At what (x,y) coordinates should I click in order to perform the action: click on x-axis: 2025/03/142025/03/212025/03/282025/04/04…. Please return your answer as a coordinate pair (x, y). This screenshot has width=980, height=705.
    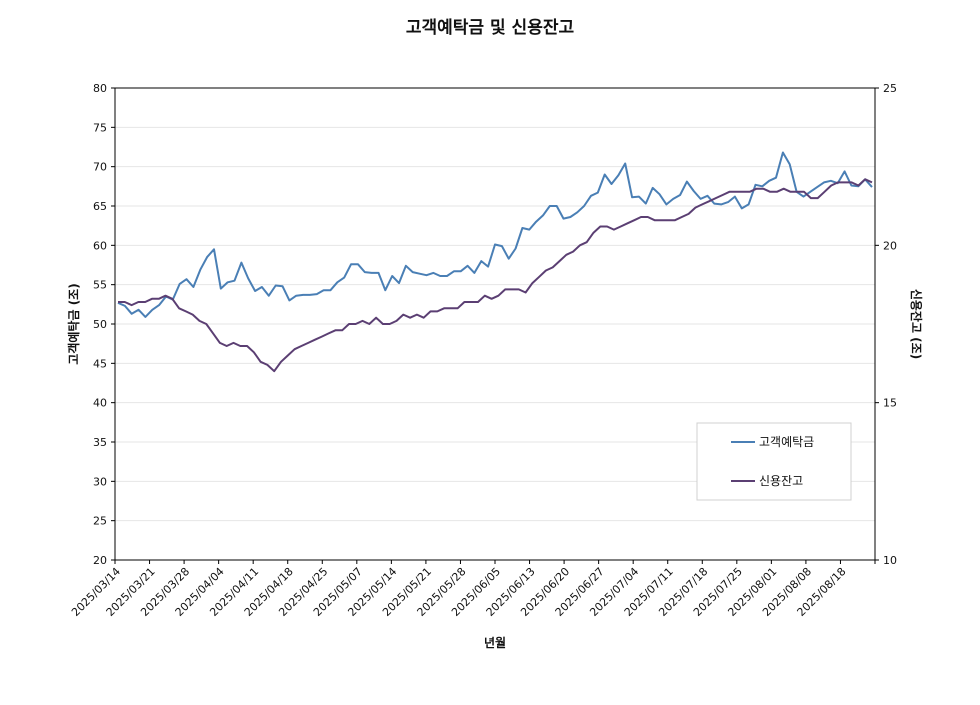
    Looking at the image, I should click on (472, 589).